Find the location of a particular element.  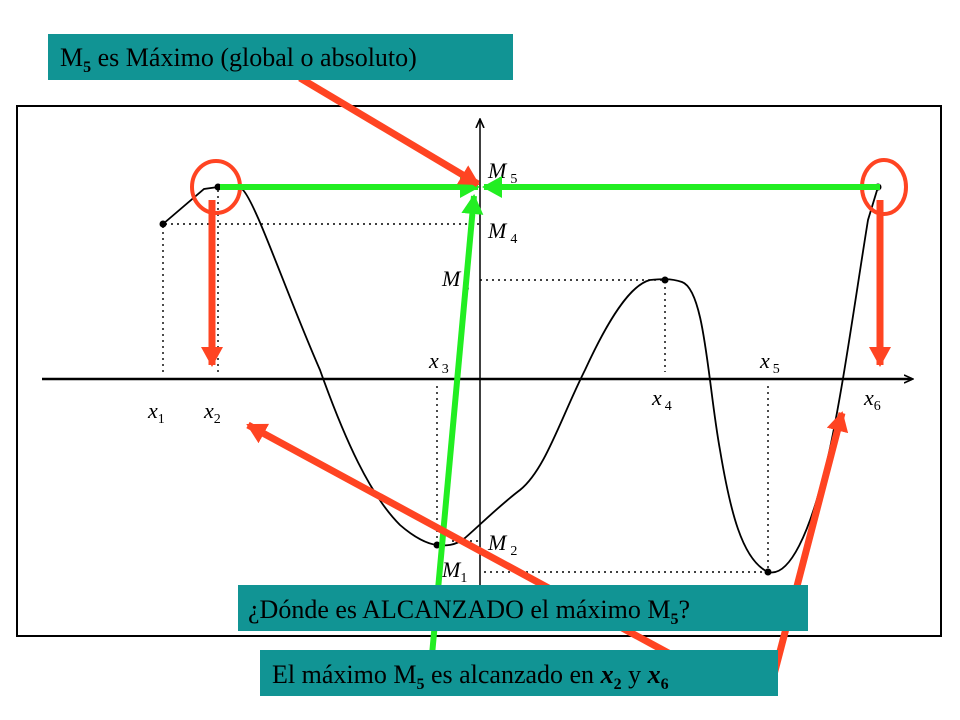

banner-answer: El máximo M5 es alcanzado en x2 y x6 is located at coordinates (519, 673).